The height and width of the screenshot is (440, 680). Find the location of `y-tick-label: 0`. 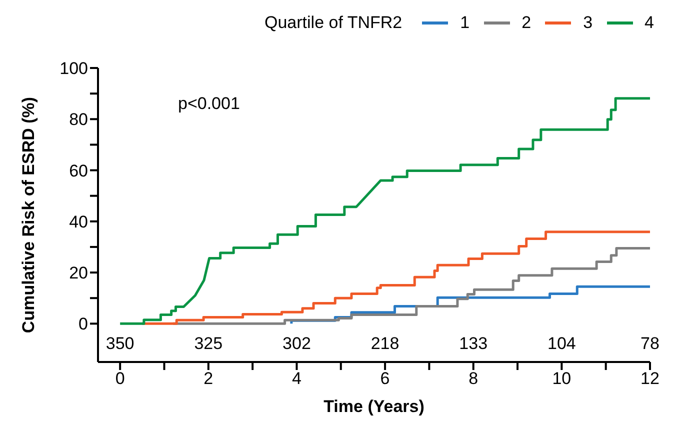

y-tick-label: 0 is located at coordinates (83, 324).